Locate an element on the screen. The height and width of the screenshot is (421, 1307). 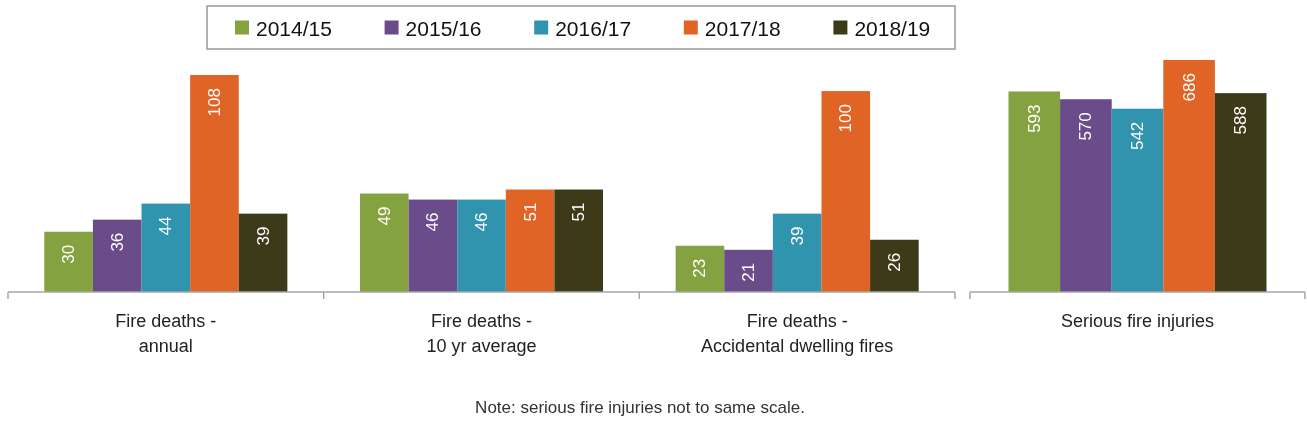
legend-label: 2016/17 is located at coordinates (593, 27).